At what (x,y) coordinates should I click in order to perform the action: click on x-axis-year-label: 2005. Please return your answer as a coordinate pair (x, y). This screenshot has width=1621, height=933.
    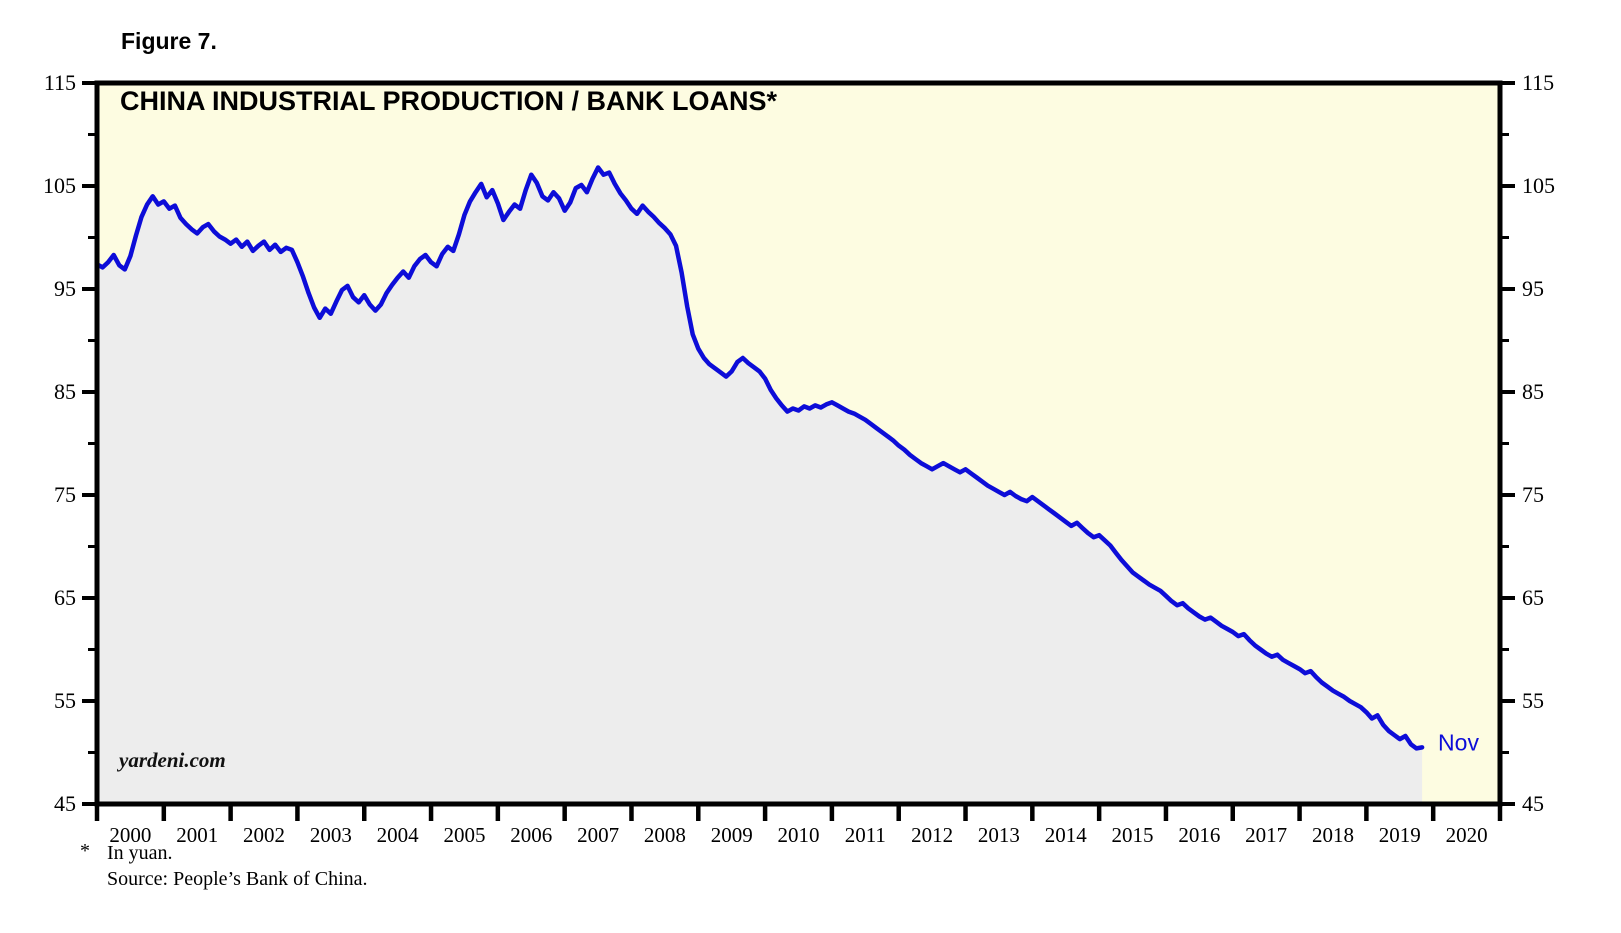
    Looking at the image, I should click on (464, 835).